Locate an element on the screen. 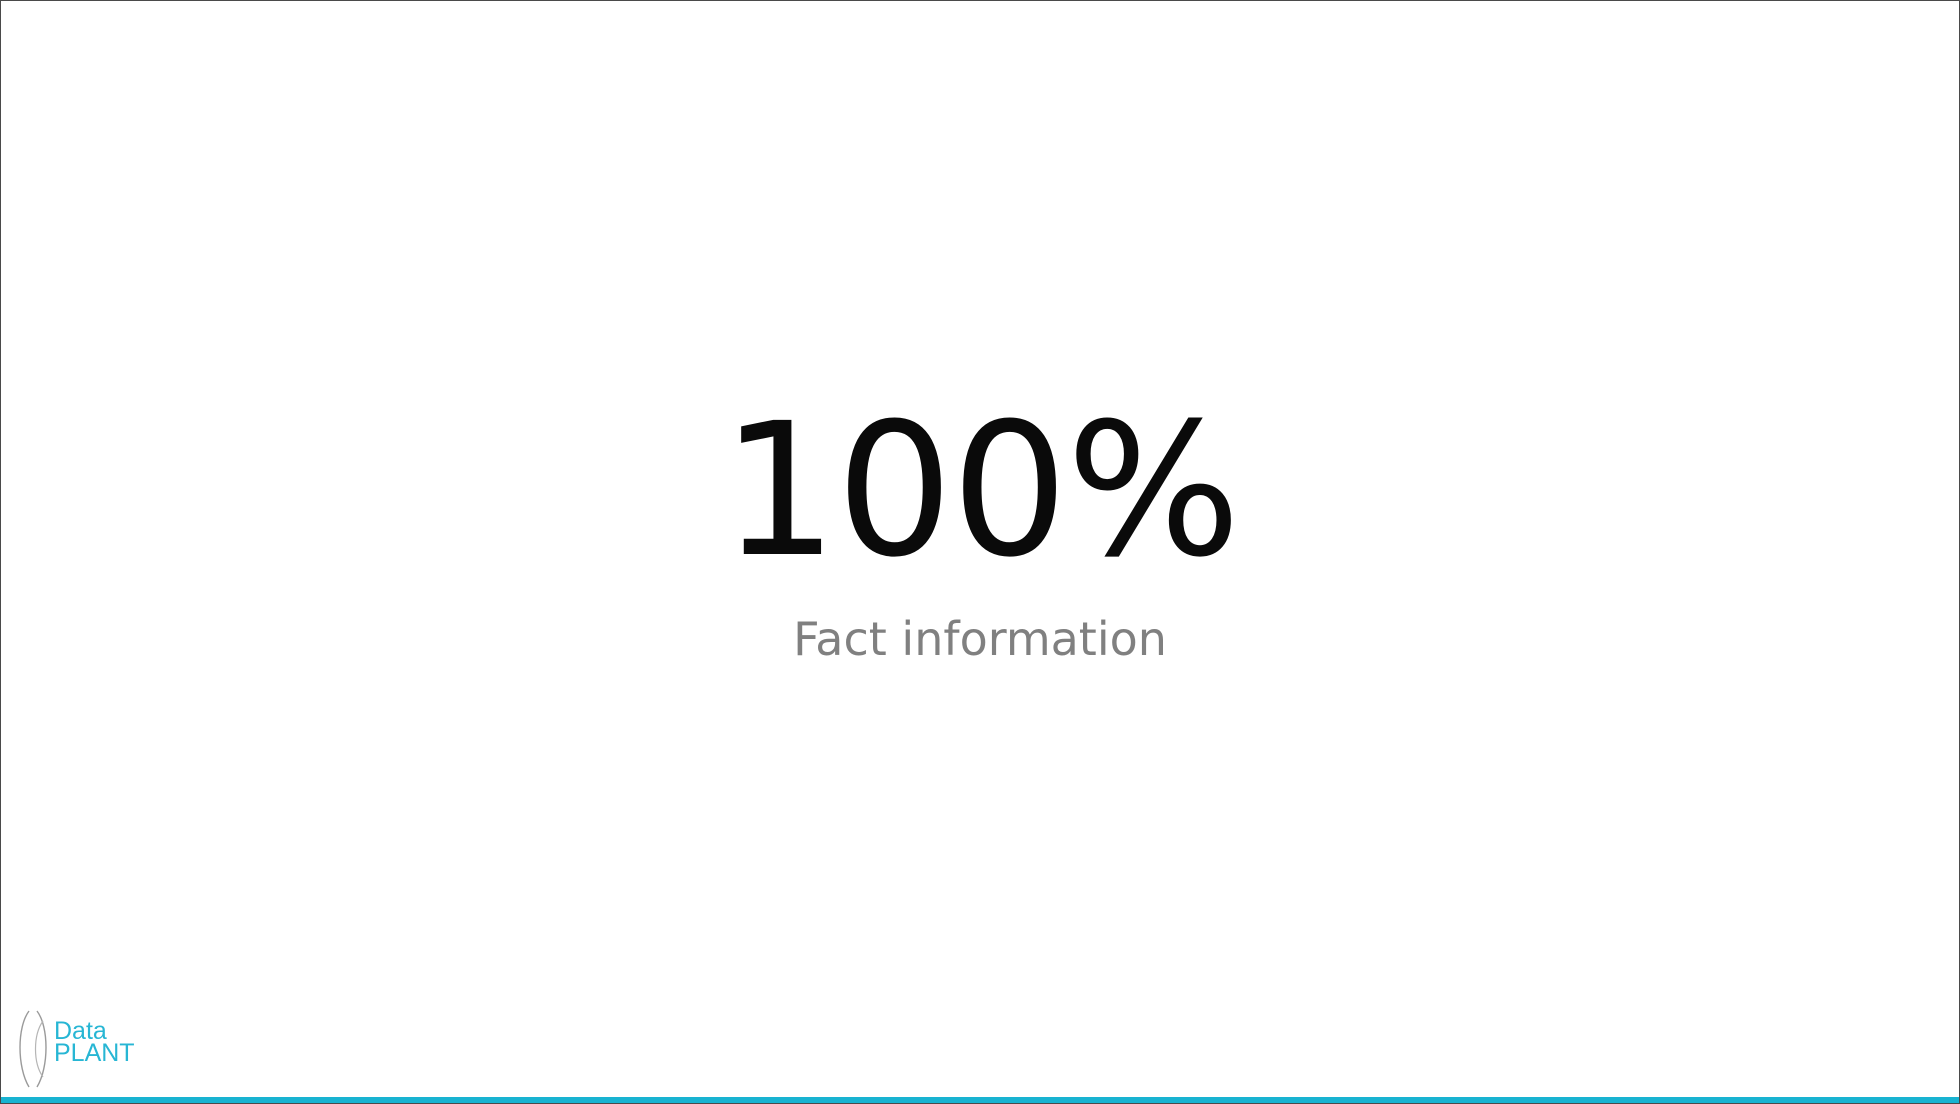 This screenshot has width=1960, height=1104. logo-line-plant: PLANT is located at coordinates (94, 1053).